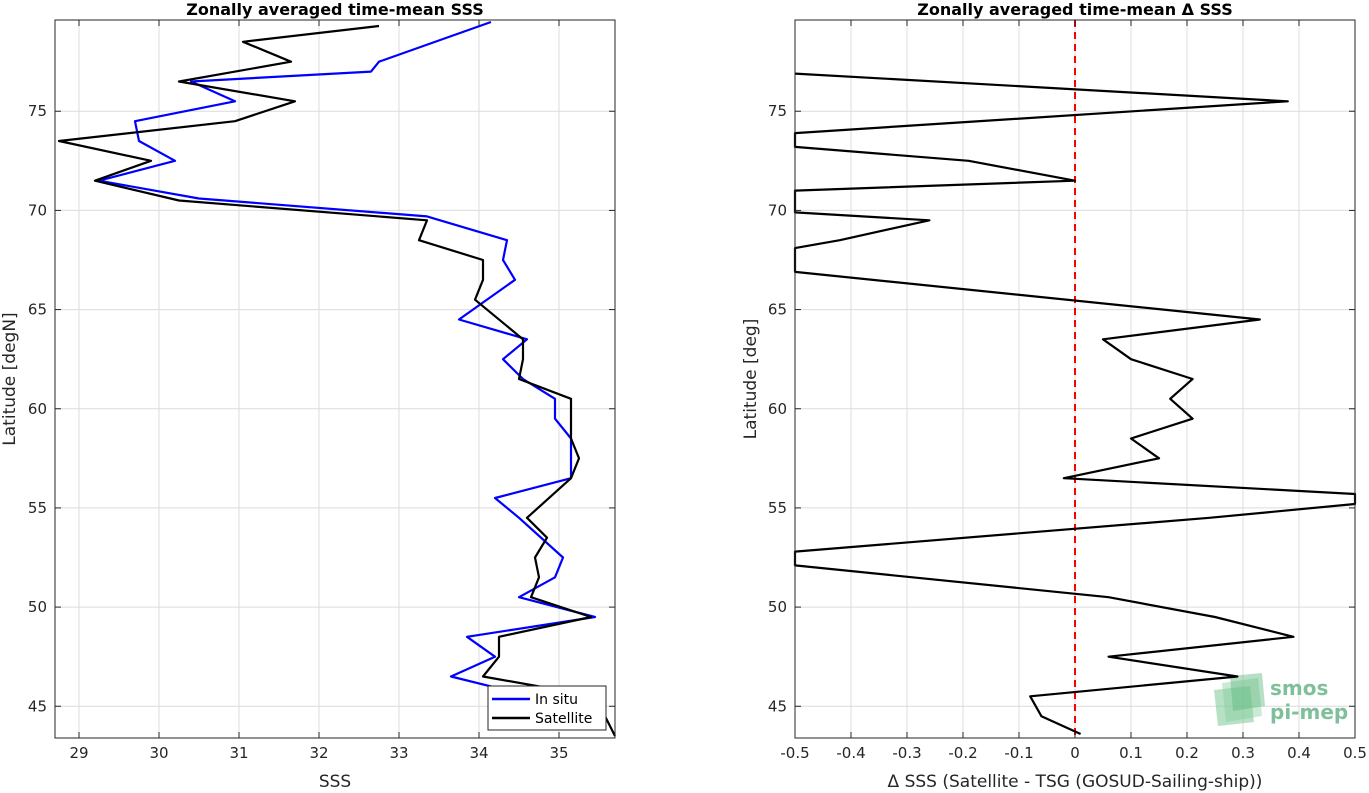 This screenshot has height=793, width=1369. What do you see at coordinates (78, 753) in the screenshot?
I see `x-tick-label: 29` at bounding box center [78, 753].